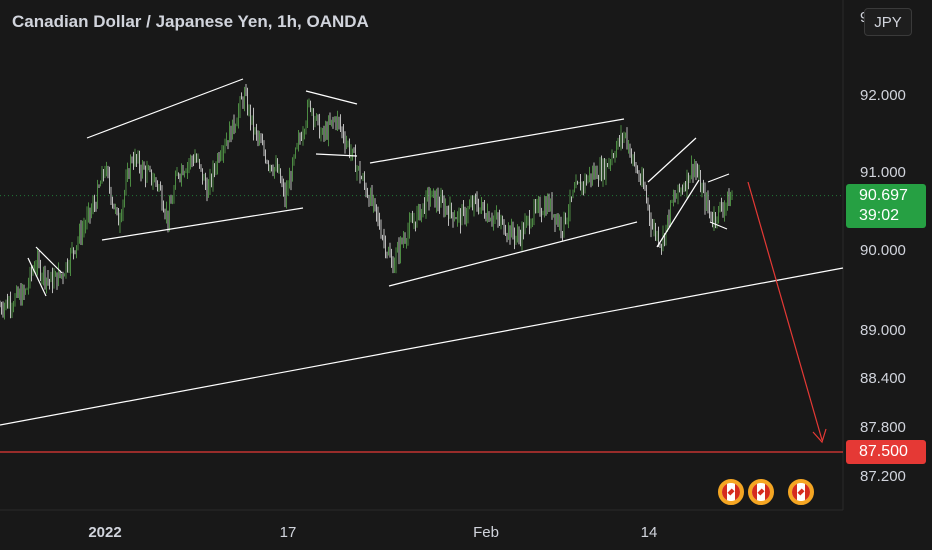 This screenshot has height=550, width=932. What do you see at coordinates (785, 311) in the screenshot?
I see `projection-arrow` at bounding box center [785, 311].